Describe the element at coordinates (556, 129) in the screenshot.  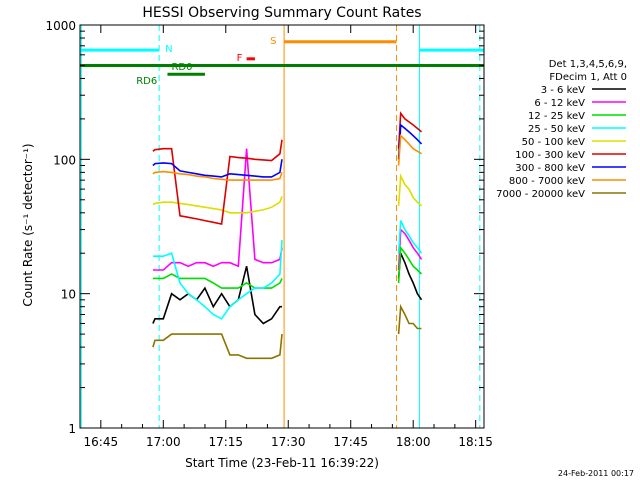
I see `legend-label: 25 - 50 keV` at that location.